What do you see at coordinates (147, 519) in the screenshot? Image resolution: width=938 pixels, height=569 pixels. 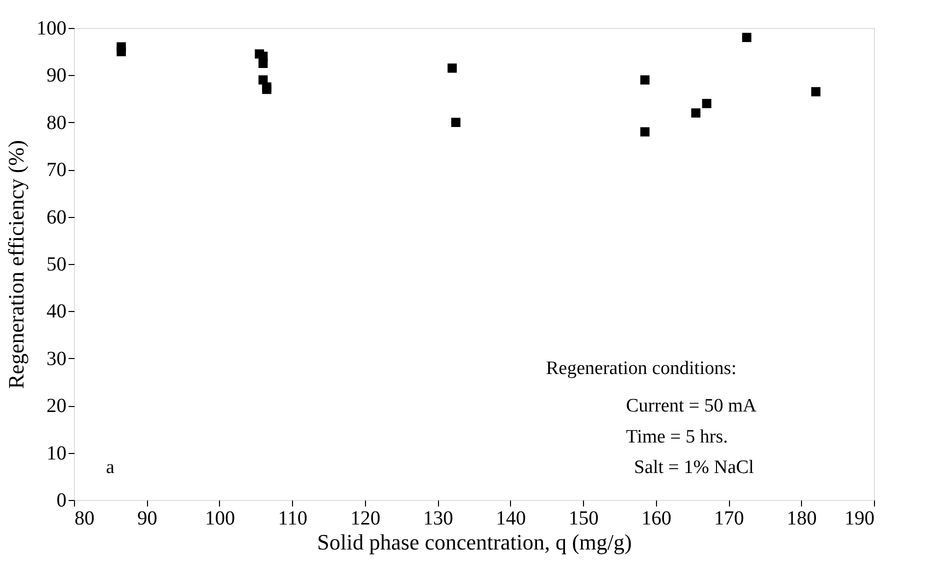 I see `x-tick-label: 90` at bounding box center [147, 519].